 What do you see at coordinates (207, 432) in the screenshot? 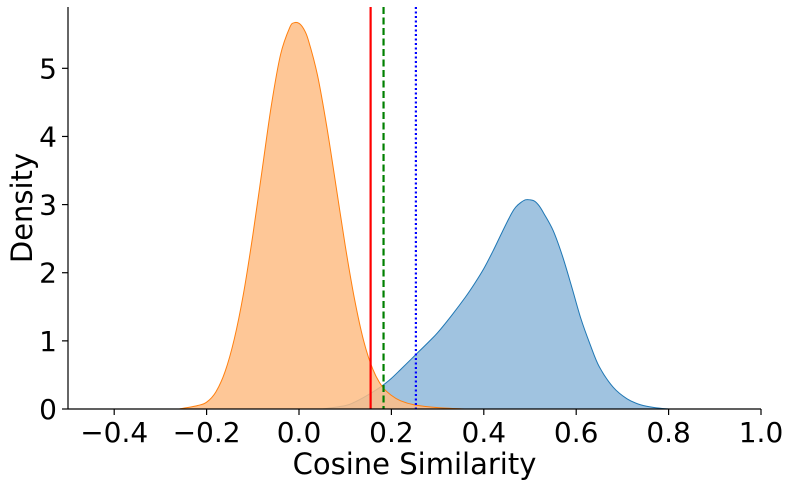
I see `x-tick-label: −0.2` at bounding box center [207, 432].